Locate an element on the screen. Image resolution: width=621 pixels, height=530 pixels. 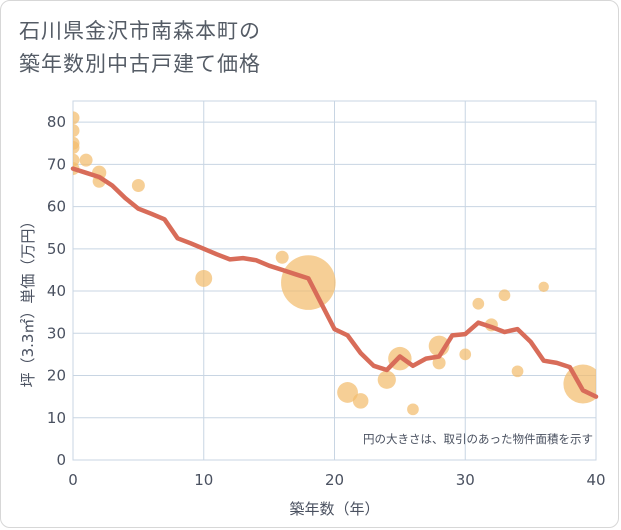
title-line-2: 築年数別中古戸建て価格 is located at coordinates (140, 64).